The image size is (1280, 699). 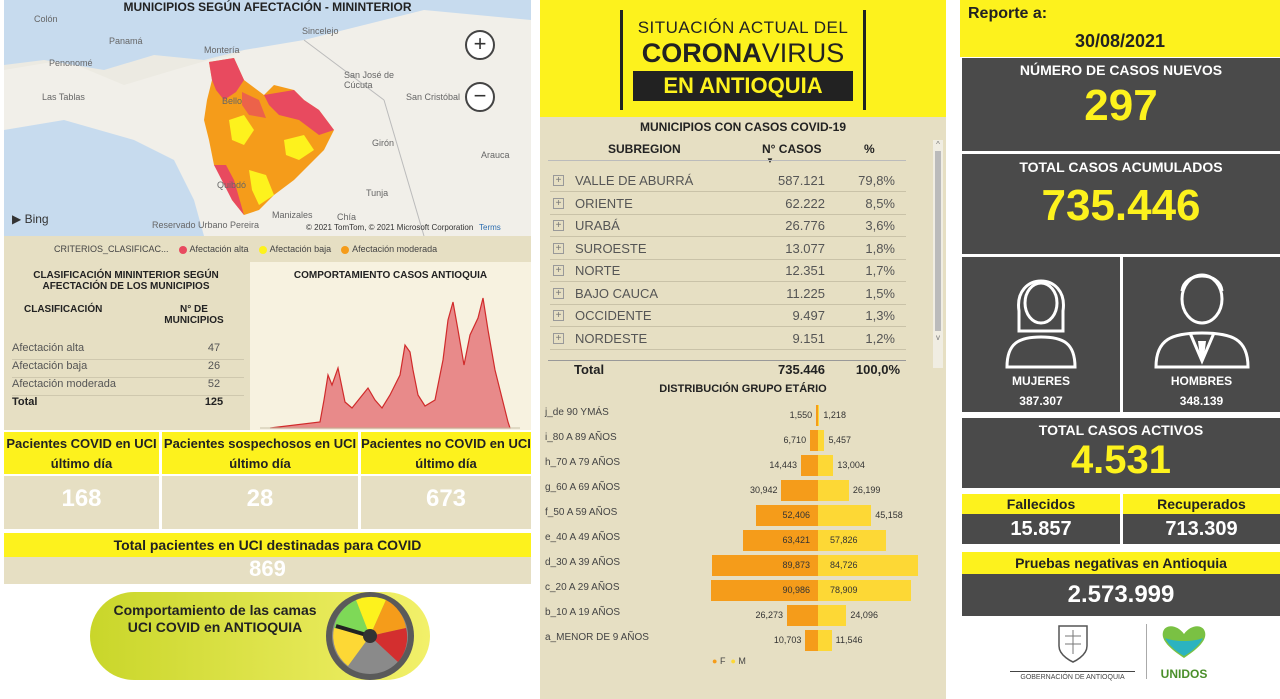 I want to click on subregion-name: URABÁ, so click(x=597, y=225).